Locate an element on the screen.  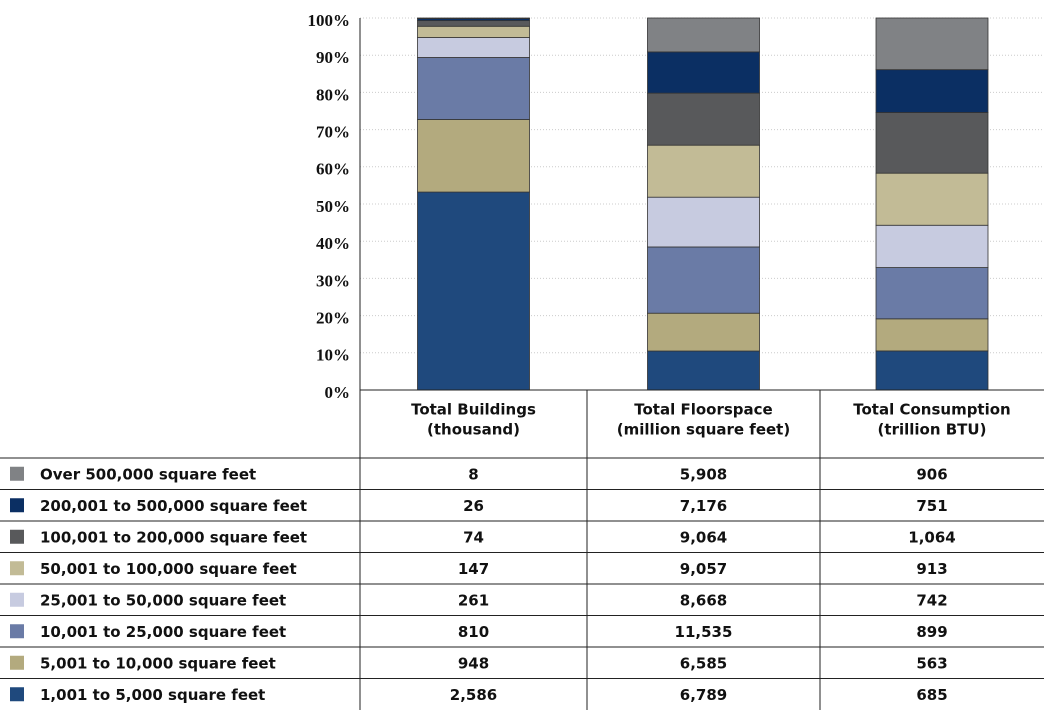
category-unit: (million square feet) is located at coordinates (703, 430).